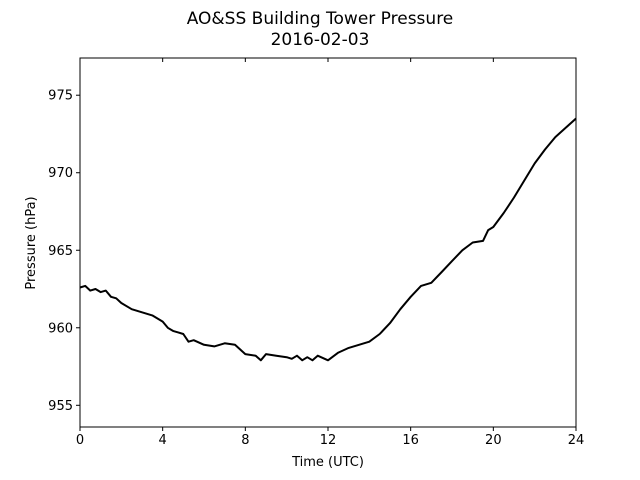 This screenshot has height=480, width=640. What do you see at coordinates (493, 440) in the screenshot?
I see `x-tick-label: 20` at bounding box center [493, 440].